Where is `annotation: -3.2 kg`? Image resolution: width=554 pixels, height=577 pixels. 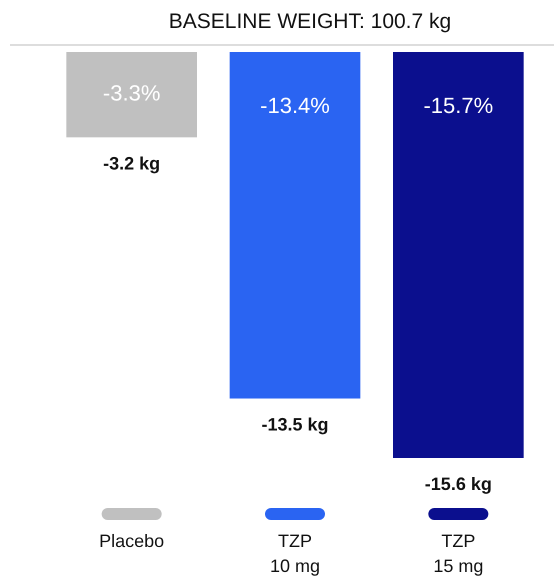 annotation: -3.2 kg is located at coordinates (131, 163).